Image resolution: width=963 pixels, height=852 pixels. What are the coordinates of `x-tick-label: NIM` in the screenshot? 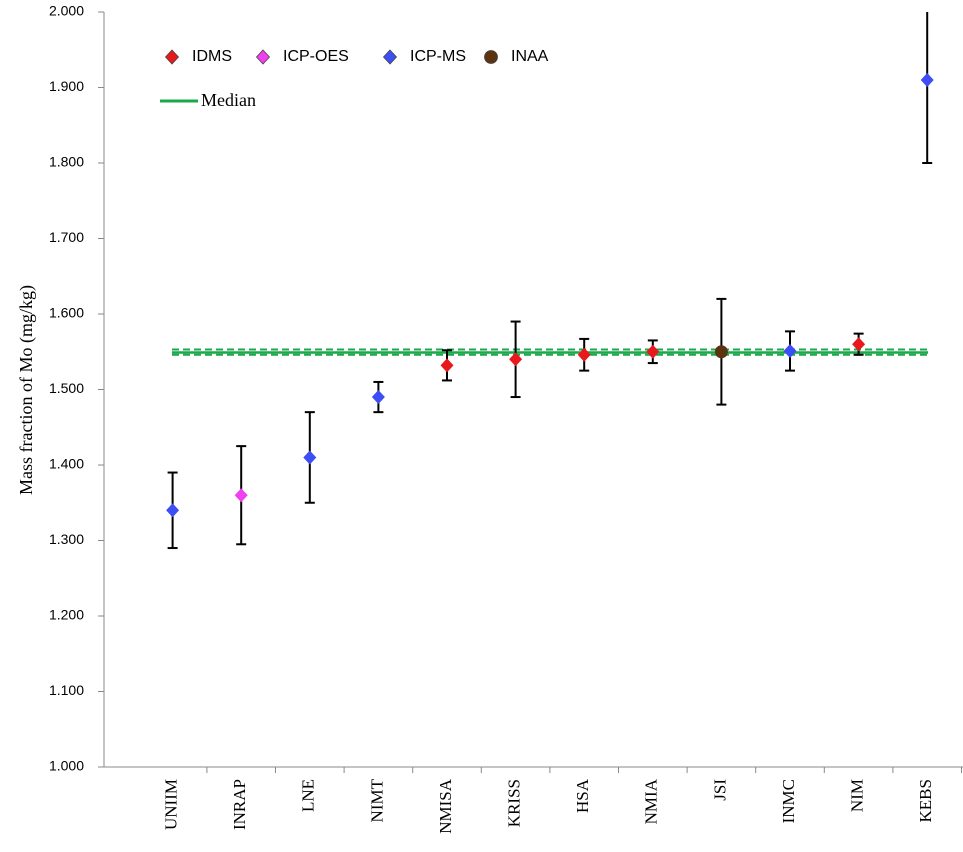 It's located at (857, 795).